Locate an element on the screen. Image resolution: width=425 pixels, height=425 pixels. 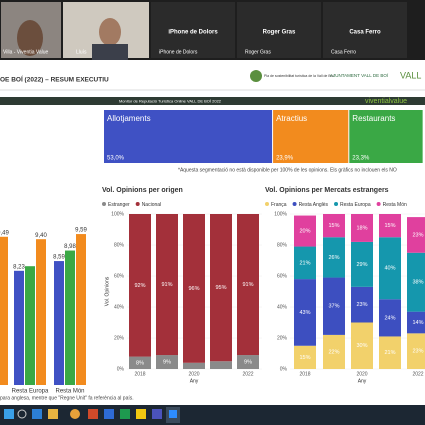
report-title: OE BOÍ (2022) – RESUM EXECUTIU is located at coordinates (54, 79).